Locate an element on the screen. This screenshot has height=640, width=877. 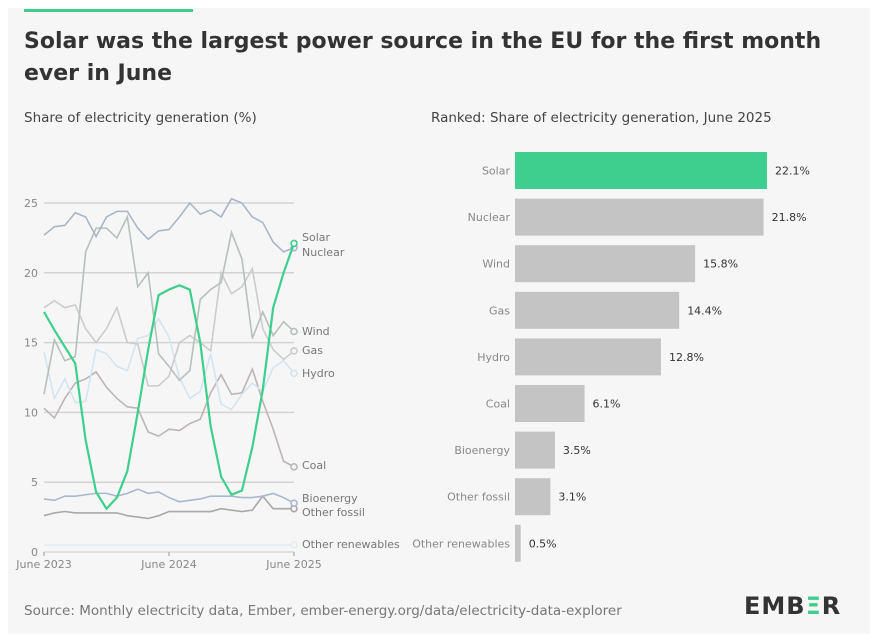
bar-other-renewables is located at coordinates (518, 543).